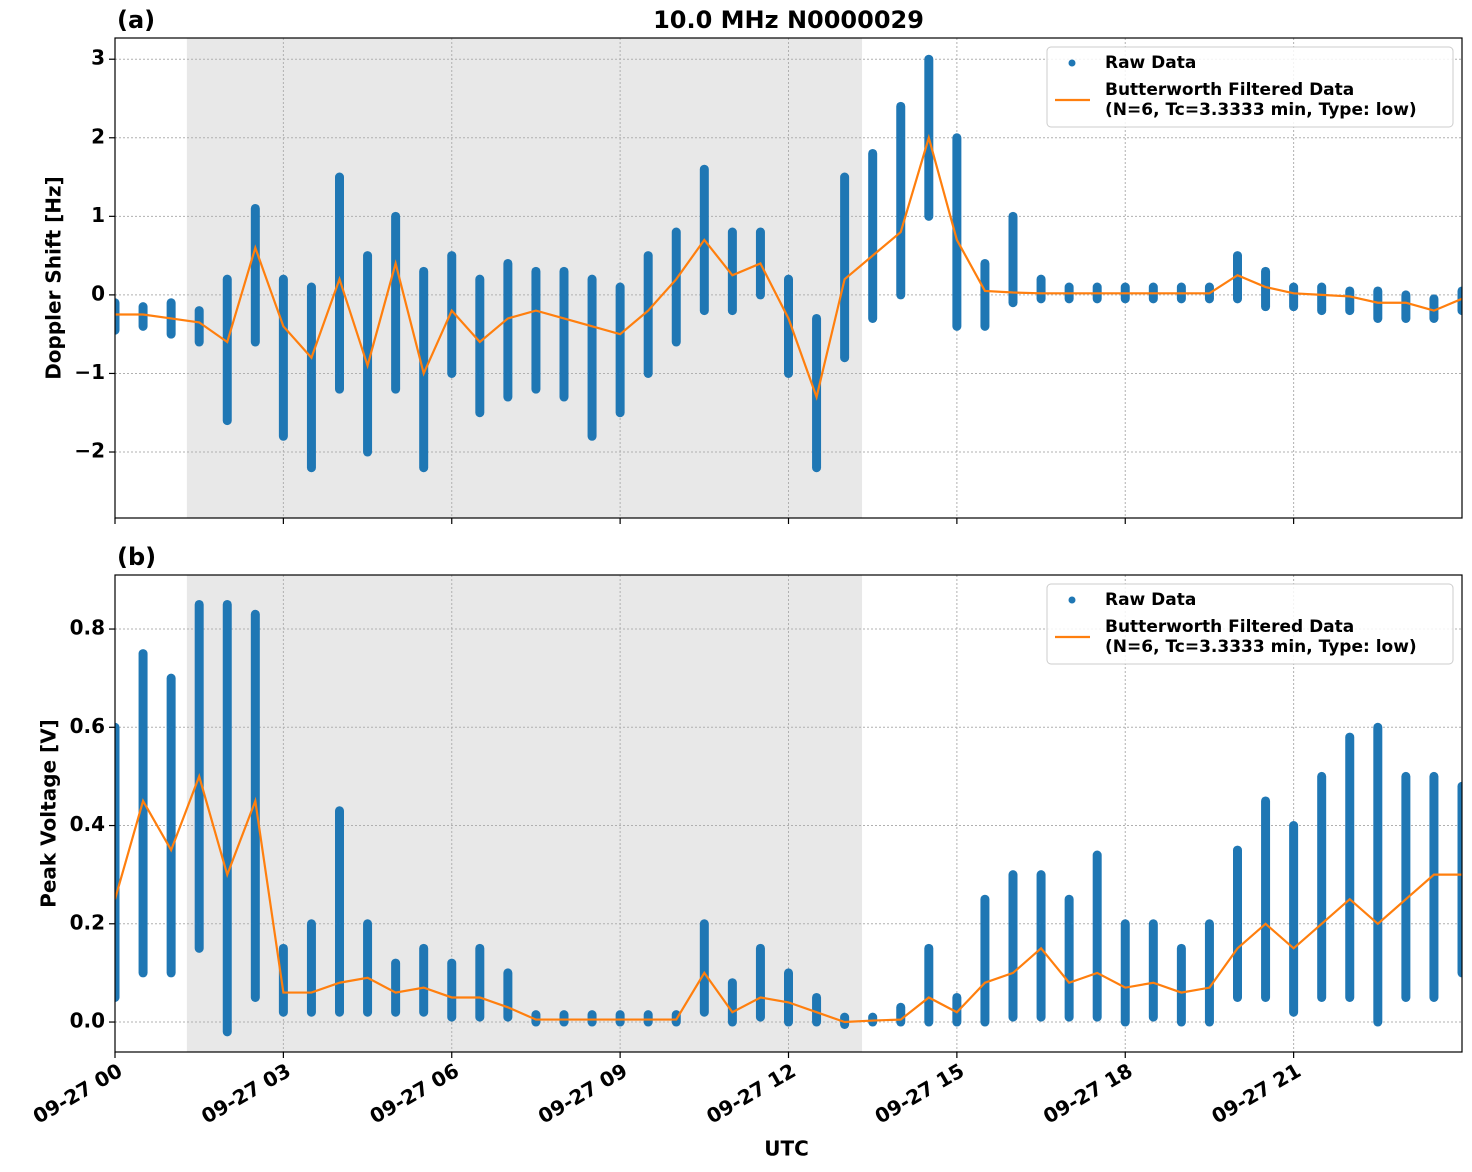 The width and height of the screenshot is (1472, 1172). Describe the element at coordinates (98, 136) in the screenshot. I see `y-tick-label: 2` at that location.